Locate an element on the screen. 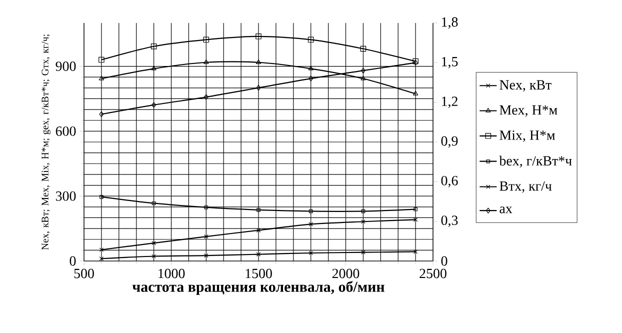  legend-label: Mex, Н*м is located at coordinates (529, 111).